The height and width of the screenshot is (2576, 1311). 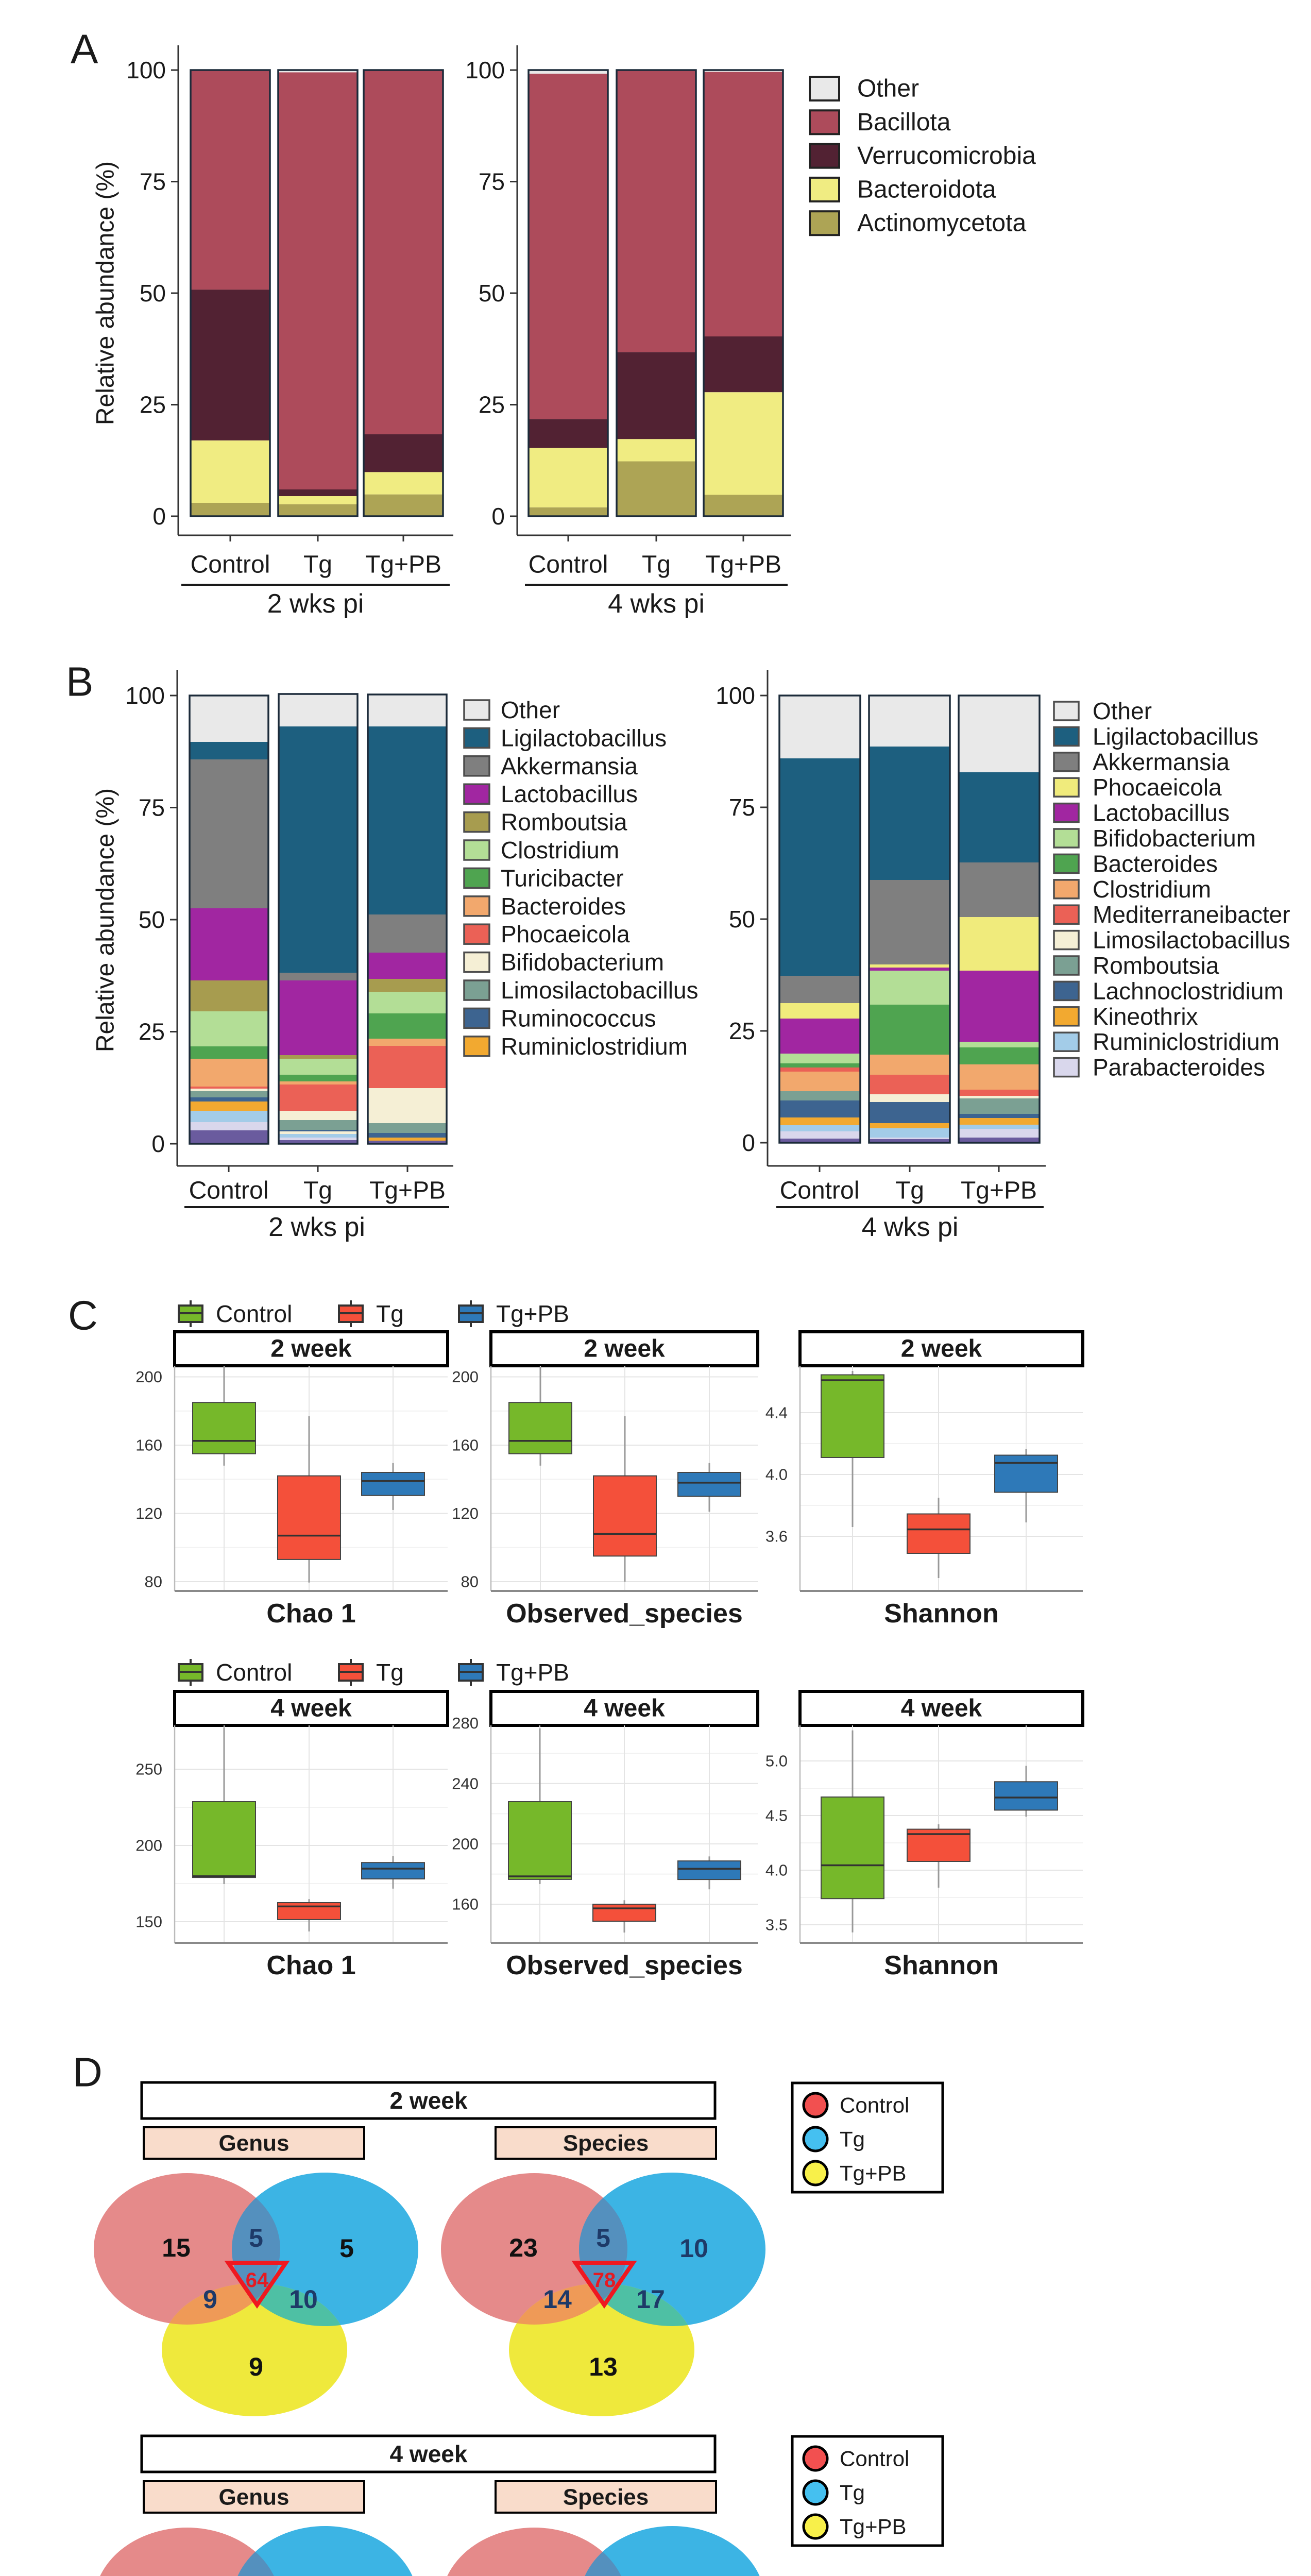 I want to click on svg-text: 3.6, so click(x=776, y=1537).